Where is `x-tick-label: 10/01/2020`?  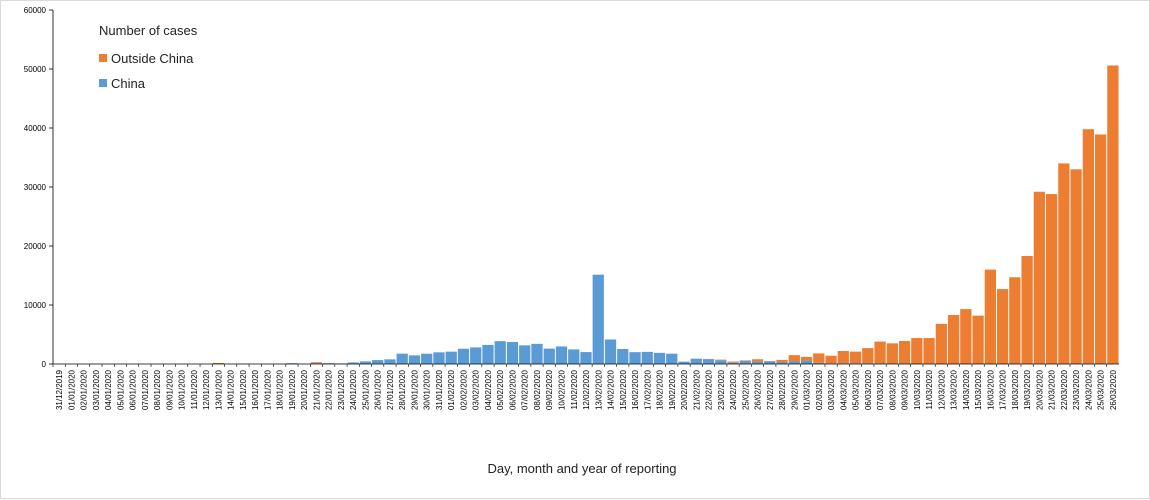 x-tick-label: 10/01/2020 is located at coordinates (182, 389).